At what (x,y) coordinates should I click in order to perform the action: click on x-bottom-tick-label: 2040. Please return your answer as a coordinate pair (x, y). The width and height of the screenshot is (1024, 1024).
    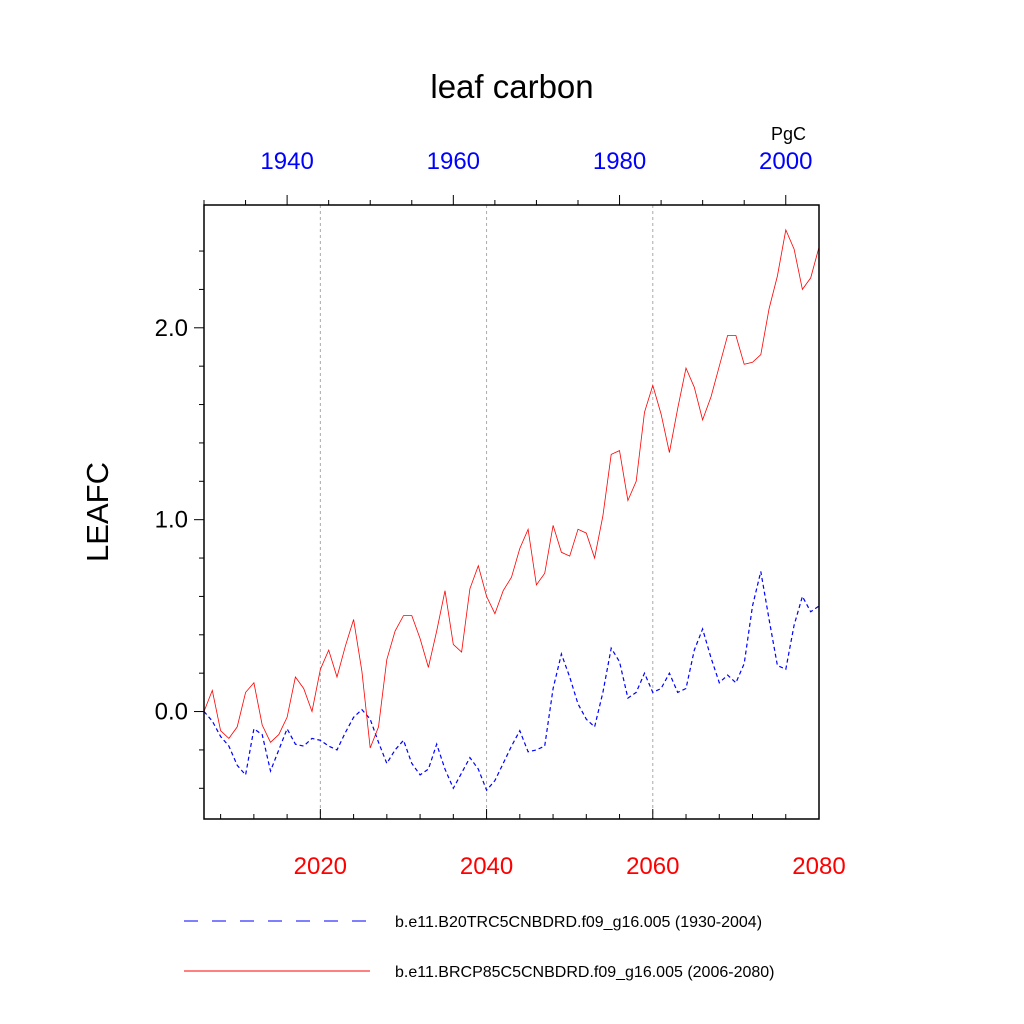
    Looking at the image, I should click on (486, 866).